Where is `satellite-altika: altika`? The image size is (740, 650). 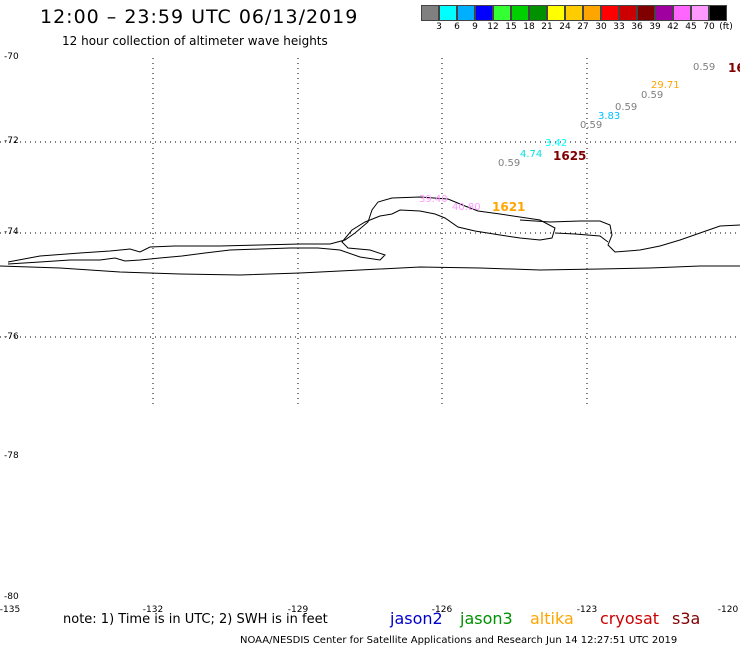 satellite-altika: altika is located at coordinates (552, 618).